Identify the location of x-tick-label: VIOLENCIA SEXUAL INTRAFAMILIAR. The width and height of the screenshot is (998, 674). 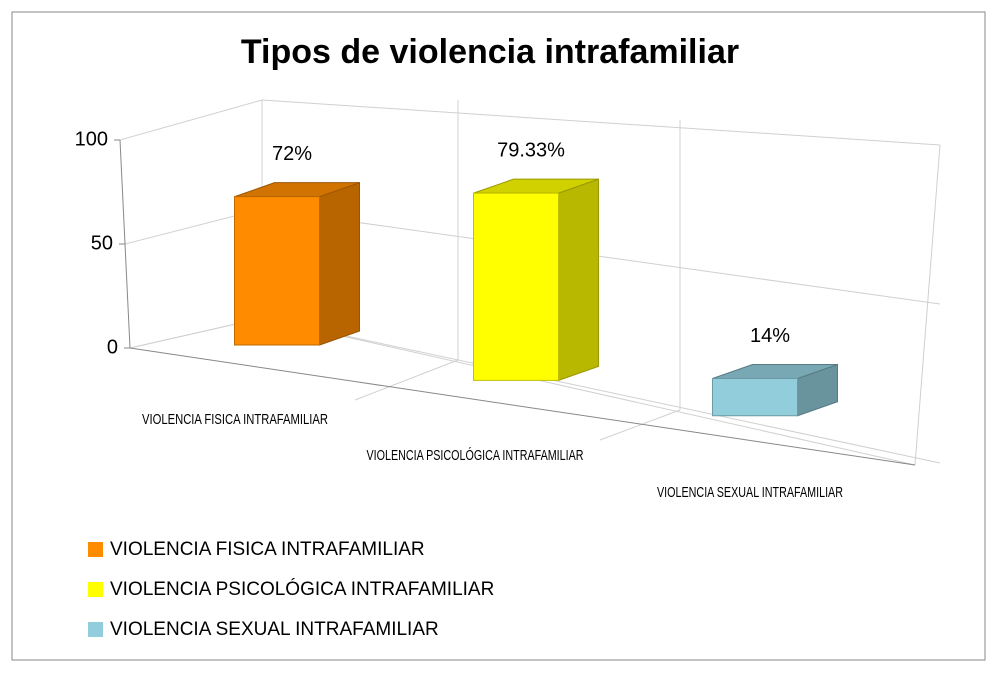
(750, 492).